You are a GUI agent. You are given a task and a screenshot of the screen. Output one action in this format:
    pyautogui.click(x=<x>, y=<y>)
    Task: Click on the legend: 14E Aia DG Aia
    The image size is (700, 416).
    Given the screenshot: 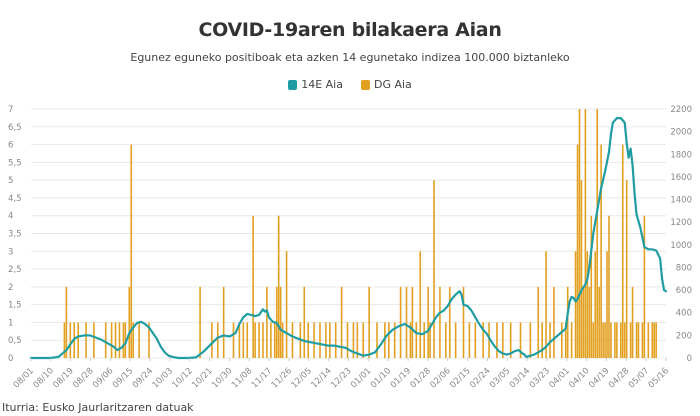 What is the action you would take?
    pyautogui.click(x=350, y=84)
    